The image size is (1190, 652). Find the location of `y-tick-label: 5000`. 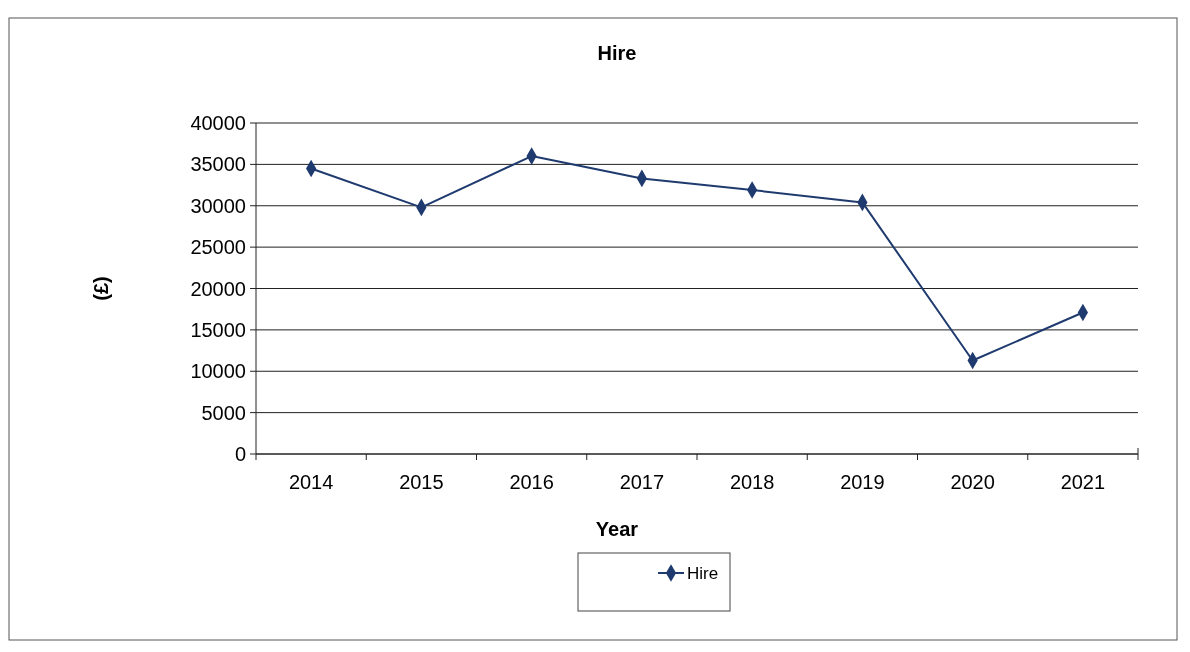

y-tick-label: 5000 is located at coordinates (223, 412).